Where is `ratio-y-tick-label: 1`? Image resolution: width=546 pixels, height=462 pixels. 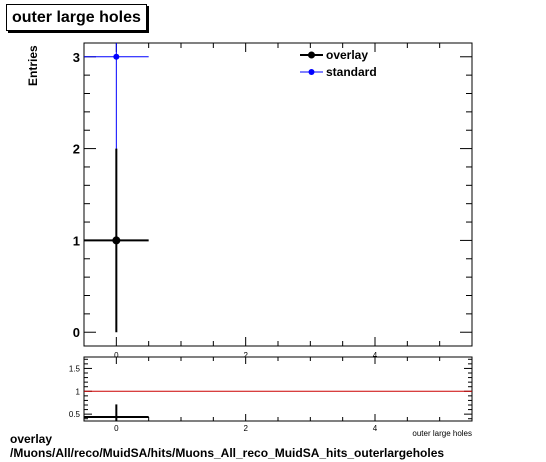
ratio-y-tick-label: 1 is located at coordinates (78, 391).